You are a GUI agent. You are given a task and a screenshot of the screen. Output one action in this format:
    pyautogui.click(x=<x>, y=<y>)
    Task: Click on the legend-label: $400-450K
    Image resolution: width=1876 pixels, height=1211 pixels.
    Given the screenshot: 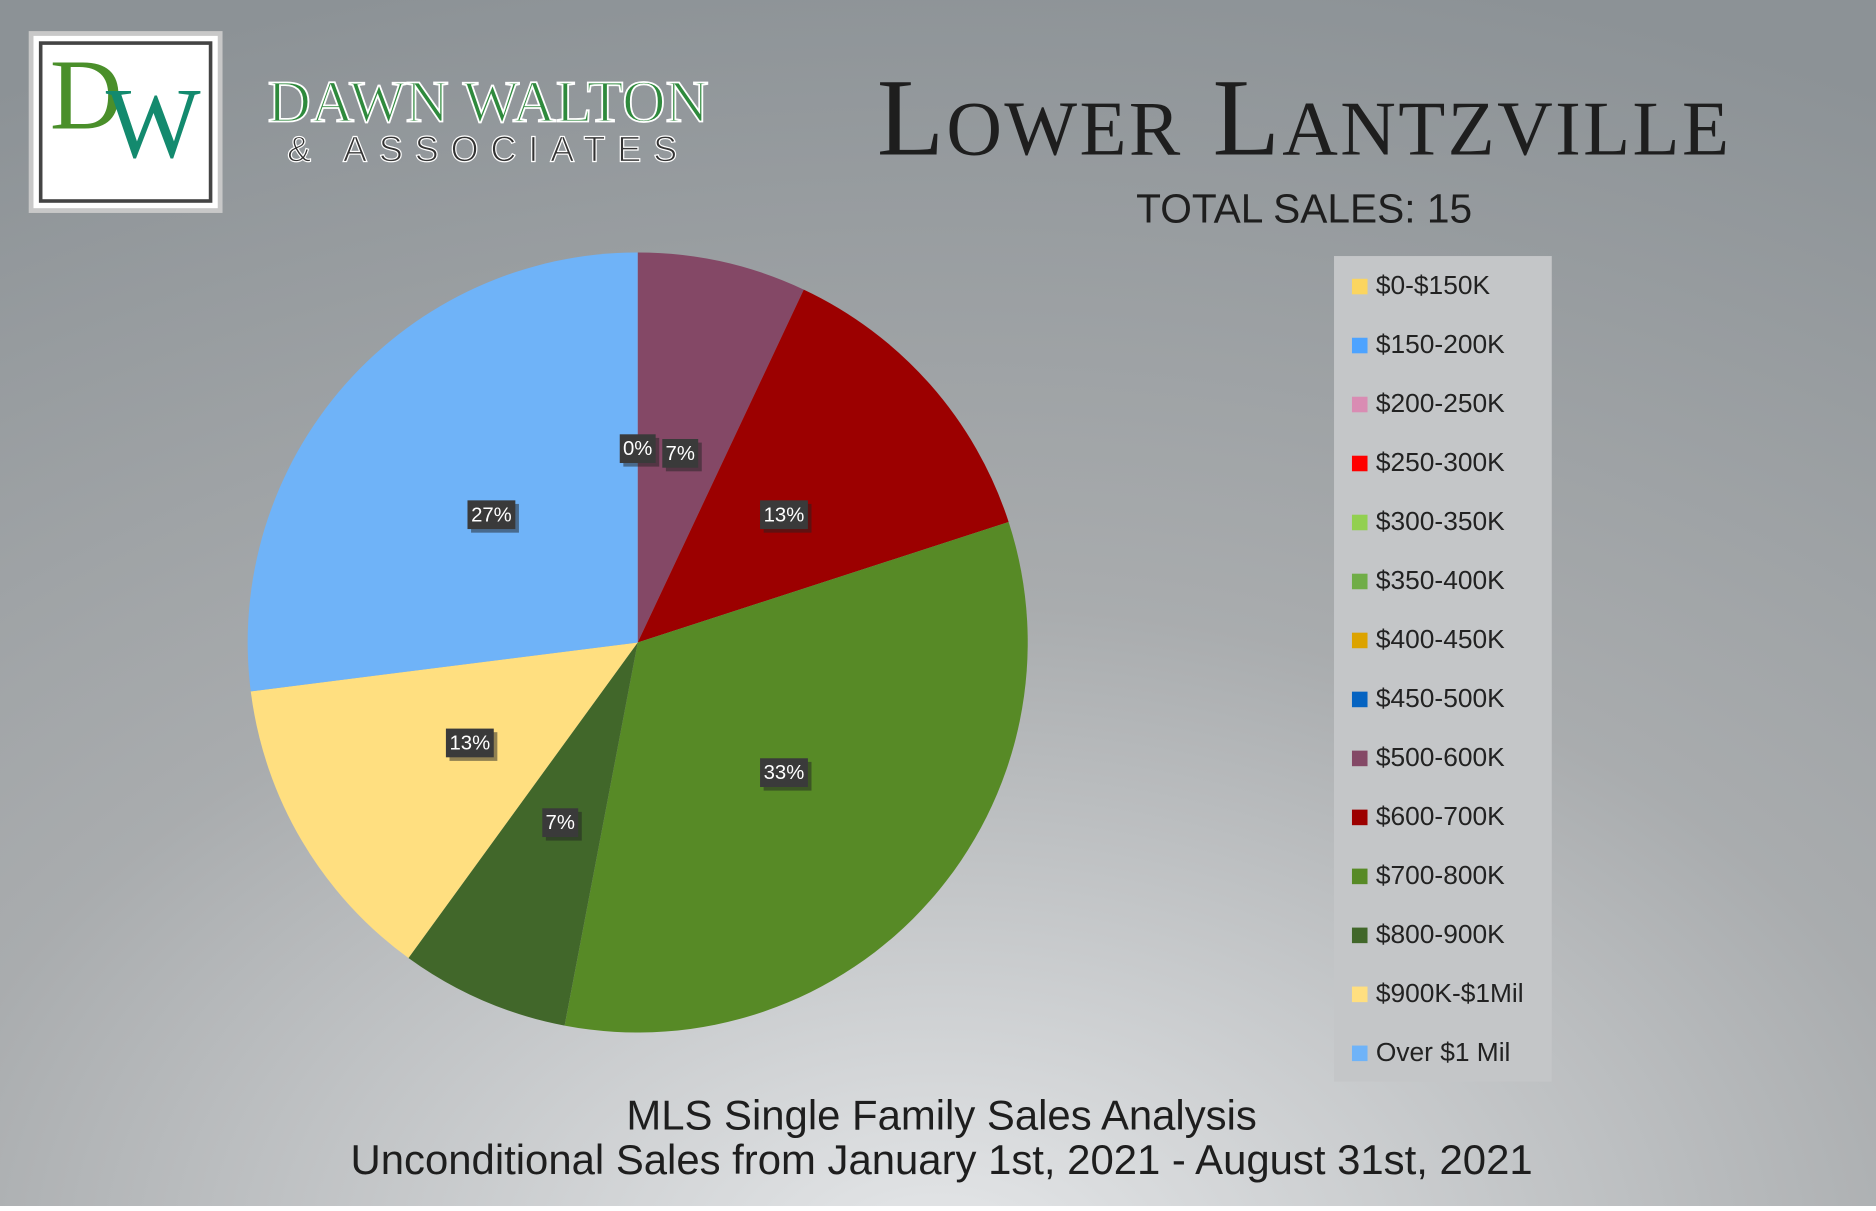 What is the action you would take?
    pyautogui.click(x=1440, y=639)
    